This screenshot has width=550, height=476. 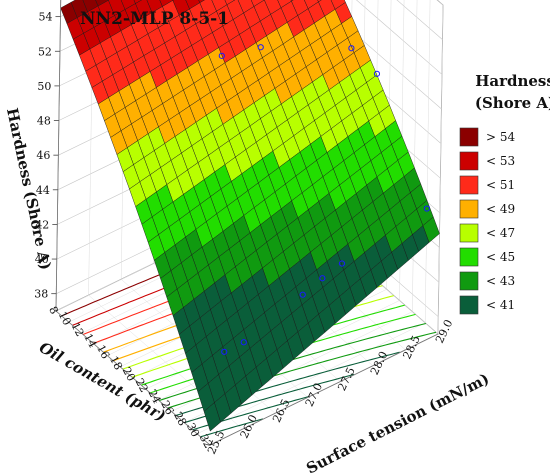 I want to click on x-tick-label: 18, so click(x=116, y=363).